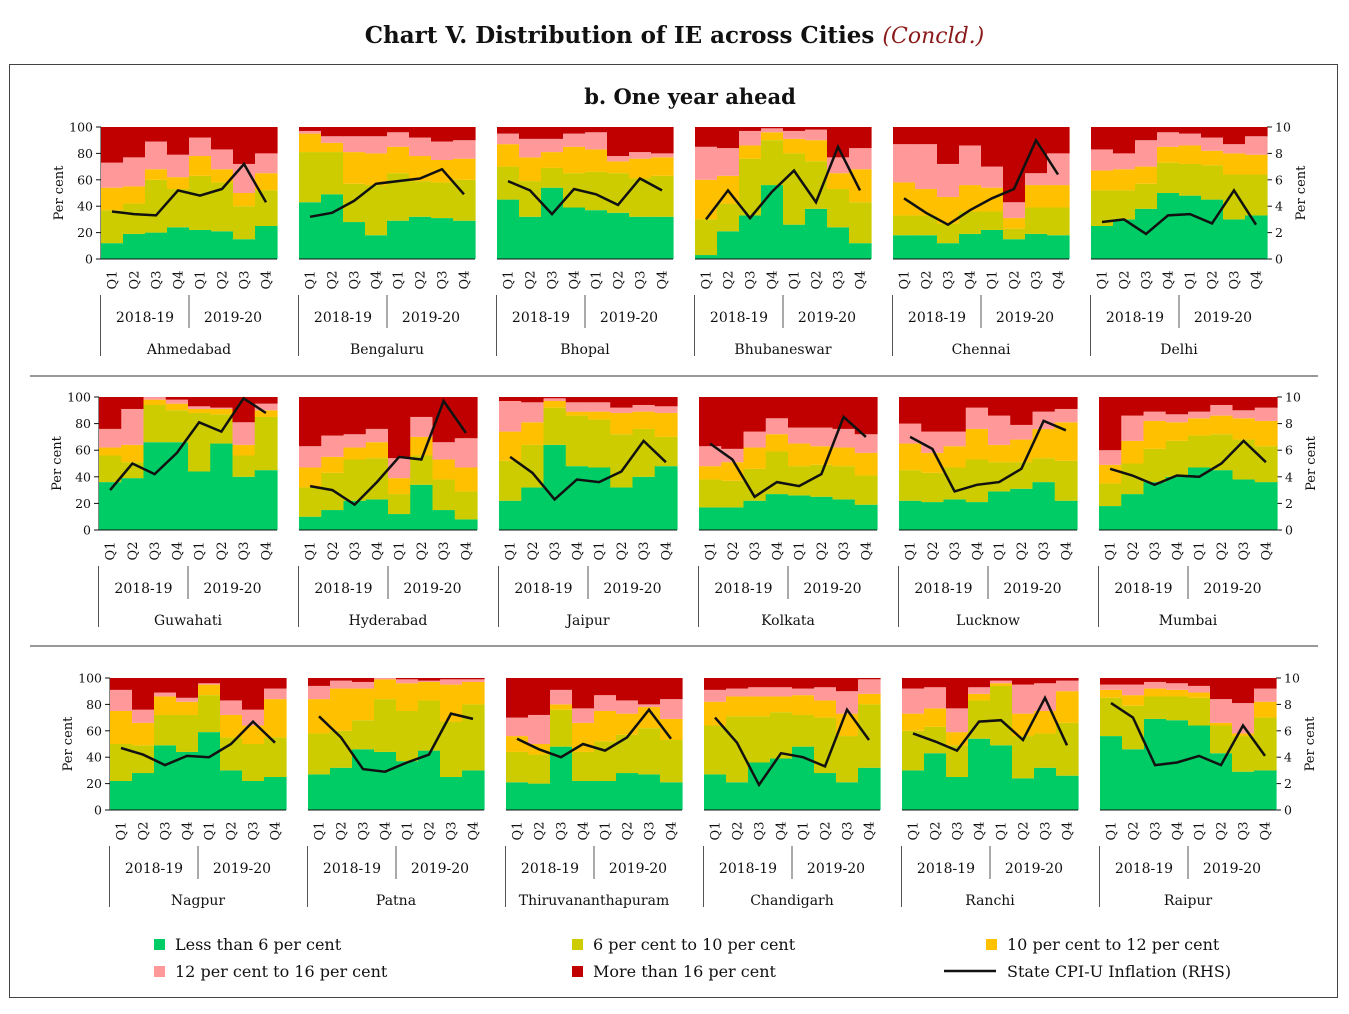  I want to click on bar-delhi-12to16-q5, so click(1190, 139).